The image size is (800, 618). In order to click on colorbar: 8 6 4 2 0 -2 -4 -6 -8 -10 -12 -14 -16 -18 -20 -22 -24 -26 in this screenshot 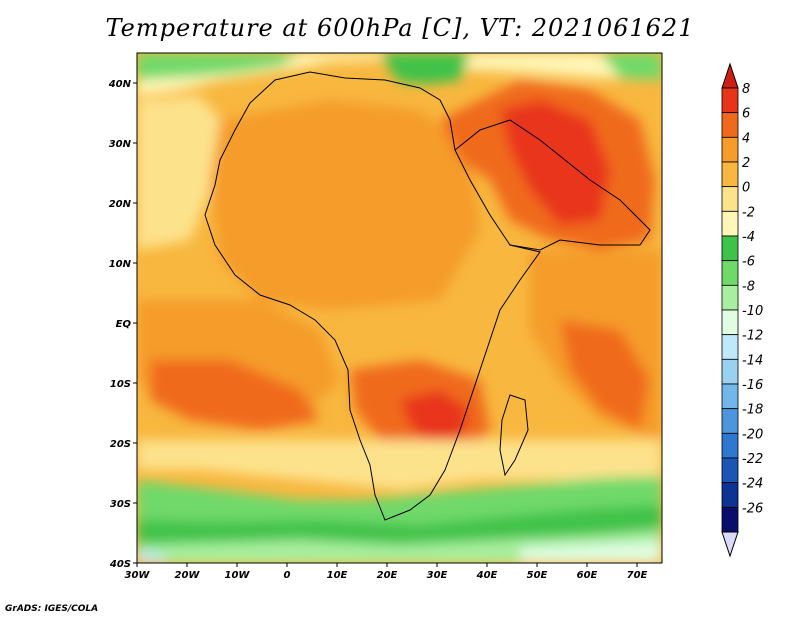, I will do `click(742, 310)`.